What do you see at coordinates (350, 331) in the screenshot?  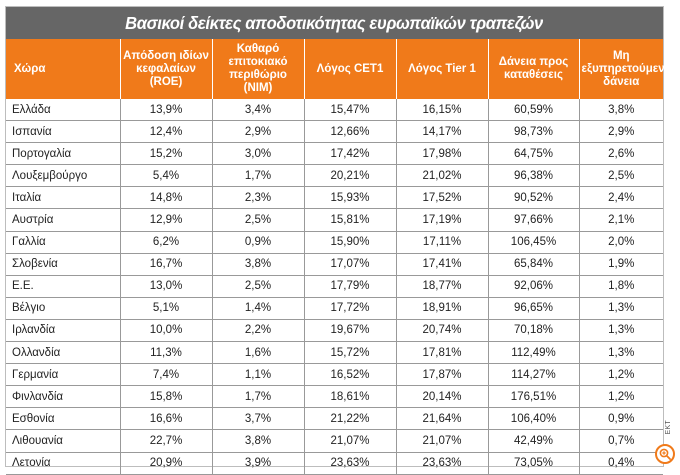 I see `cell-cet1: 19,67%` at bounding box center [350, 331].